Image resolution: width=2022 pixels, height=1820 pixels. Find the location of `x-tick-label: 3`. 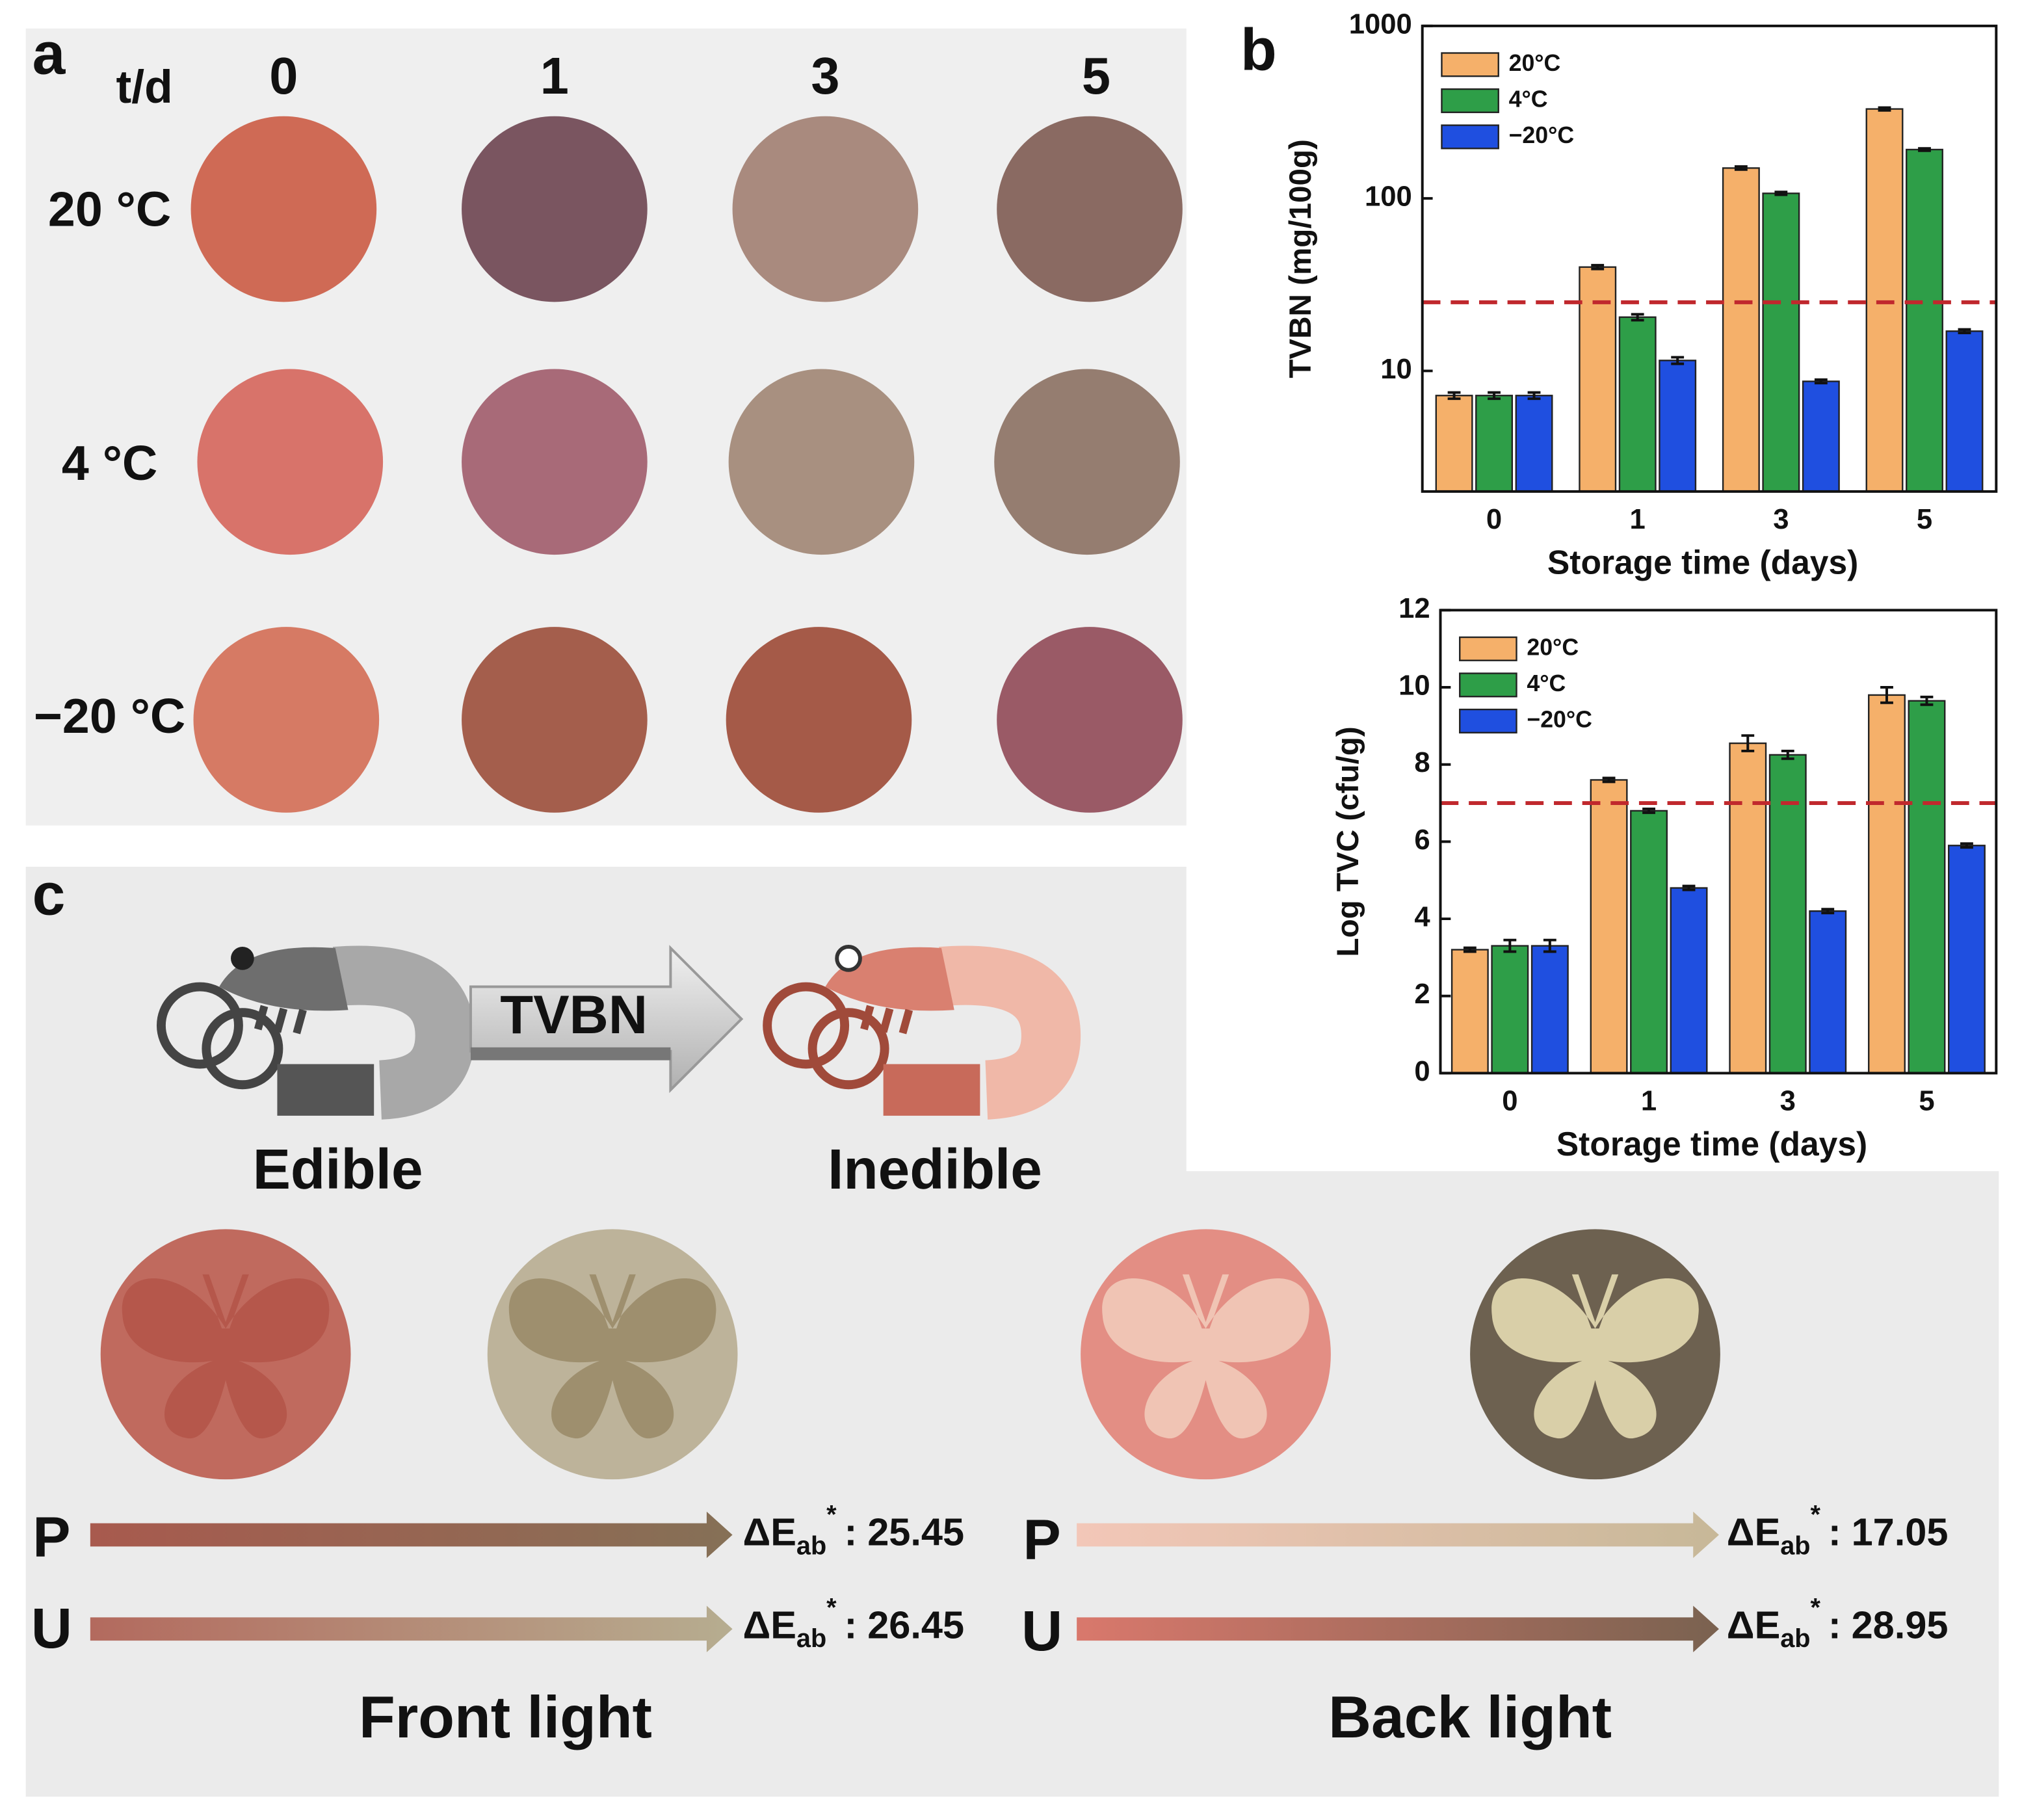

x-tick-label: 3 is located at coordinates (1788, 1101).